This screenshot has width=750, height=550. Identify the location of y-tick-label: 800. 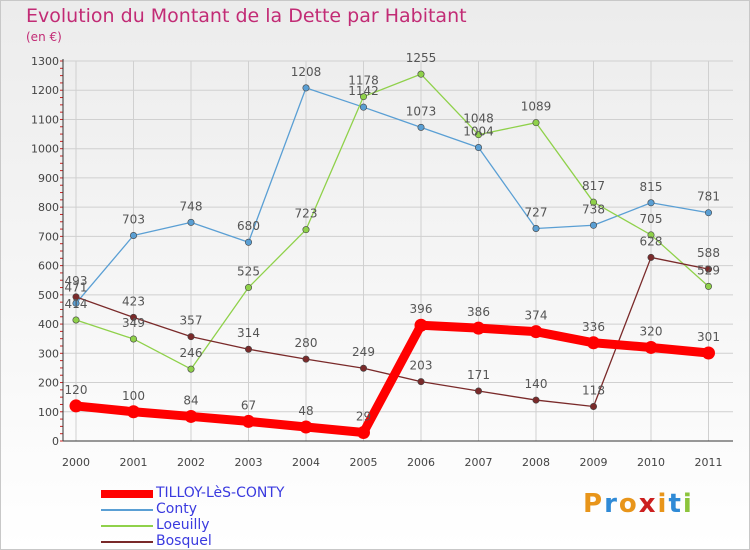
(48, 207).